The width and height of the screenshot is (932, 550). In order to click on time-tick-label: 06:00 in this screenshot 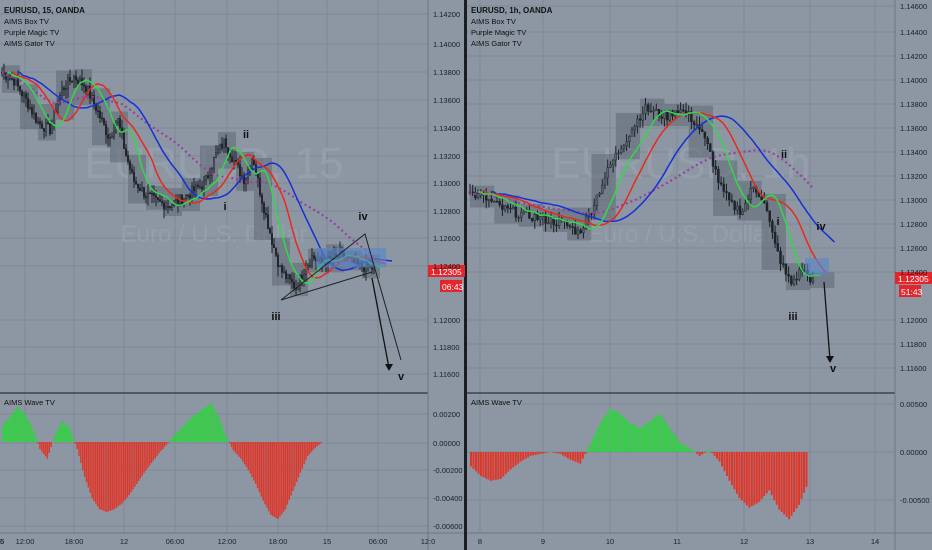, I will do `click(378, 541)`.